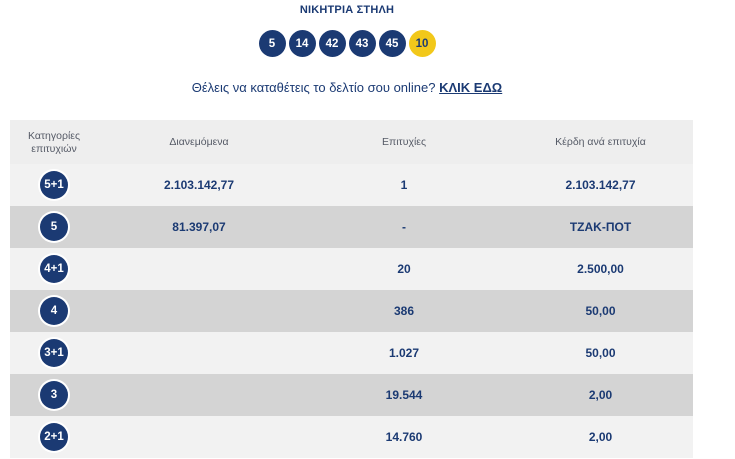 This screenshot has width=735, height=459. What do you see at coordinates (404, 142) in the screenshot?
I see `header-winners: Επιτυχίες` at bounding box center [404, 142].